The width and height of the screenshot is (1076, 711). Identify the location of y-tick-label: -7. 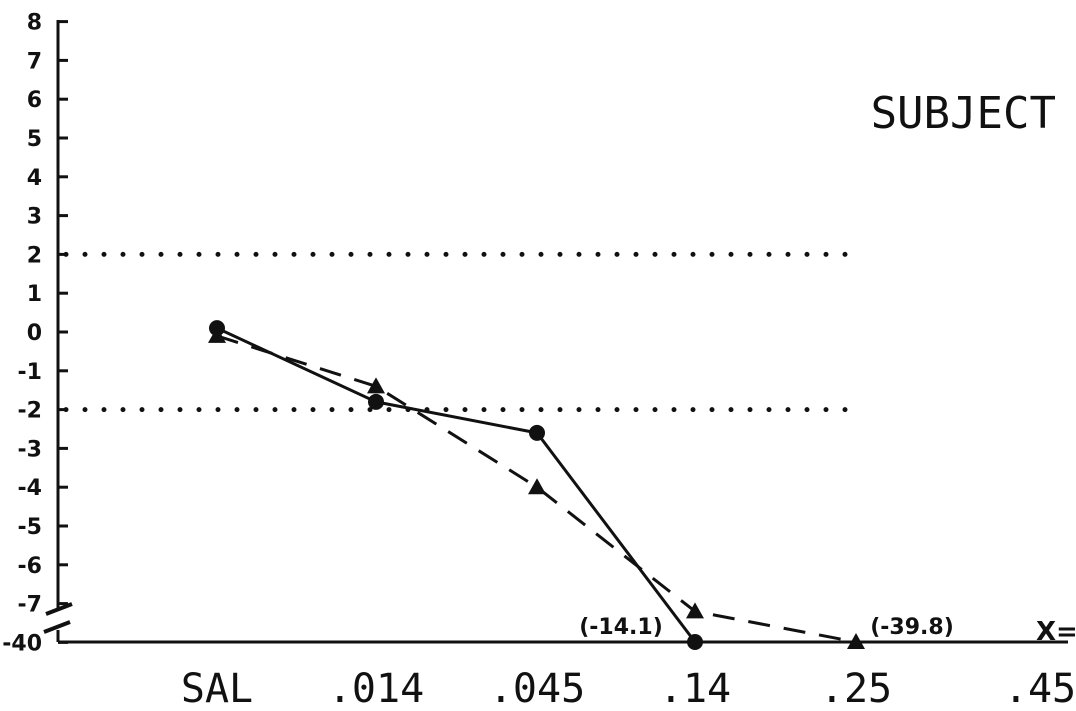
(30, 605).